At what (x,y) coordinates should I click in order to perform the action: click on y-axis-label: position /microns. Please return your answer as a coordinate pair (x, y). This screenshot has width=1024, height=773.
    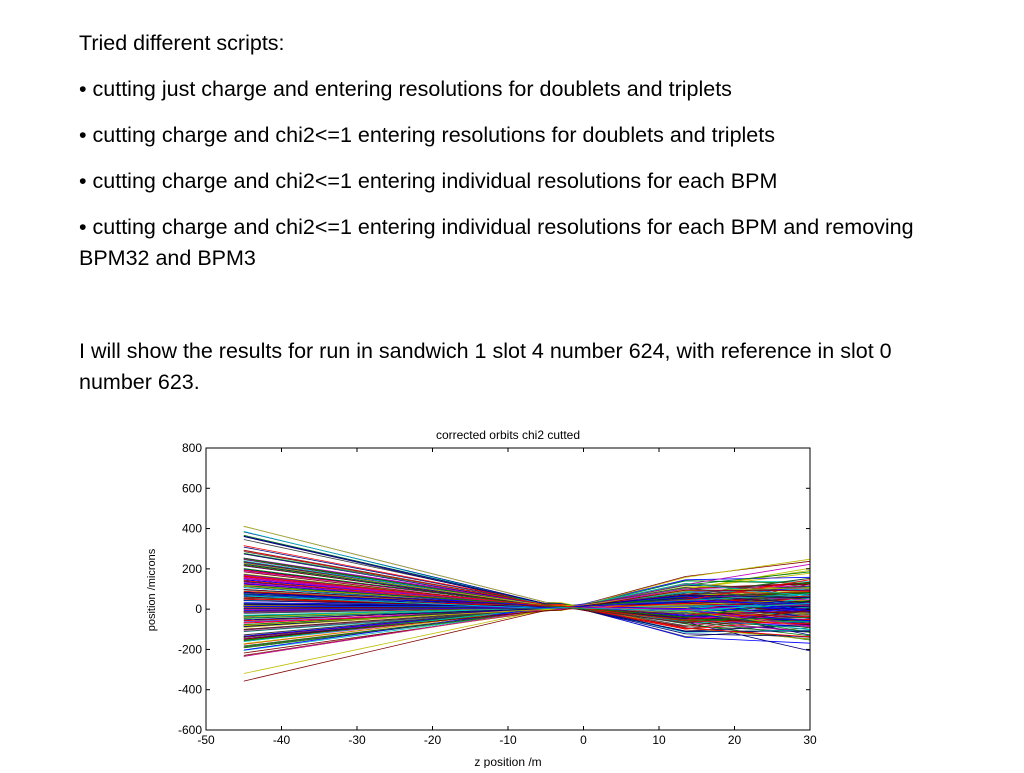
    Looking at the image, I should click on (152, 589).